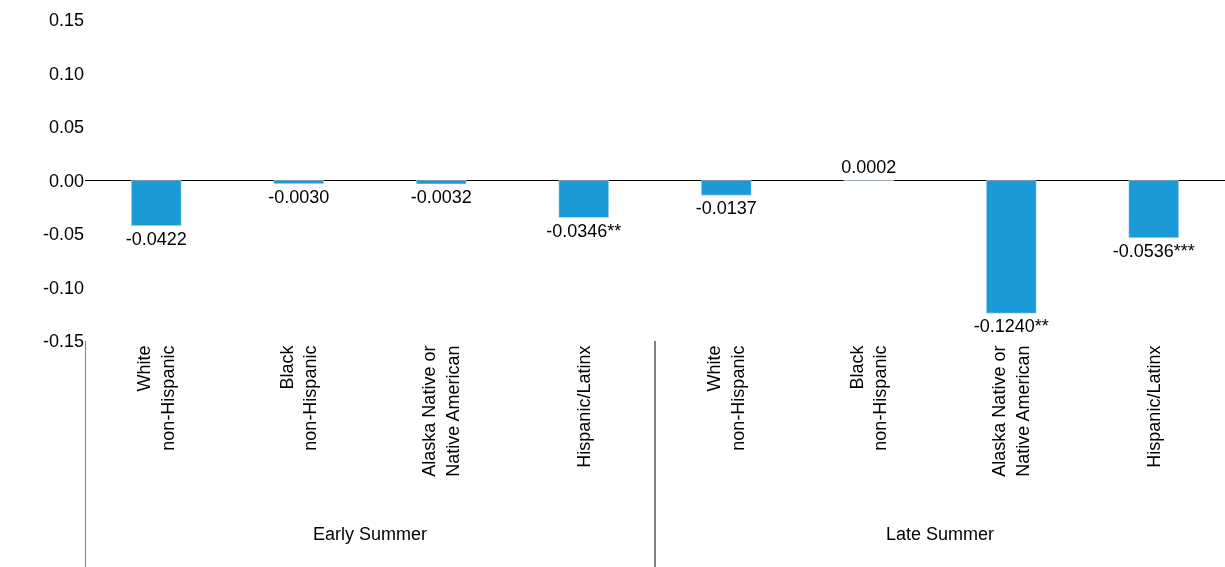  What do you see at coordinates (370, 534) in the screenshot?
I see `text: Early Summer` at bounding box center [370, 534].